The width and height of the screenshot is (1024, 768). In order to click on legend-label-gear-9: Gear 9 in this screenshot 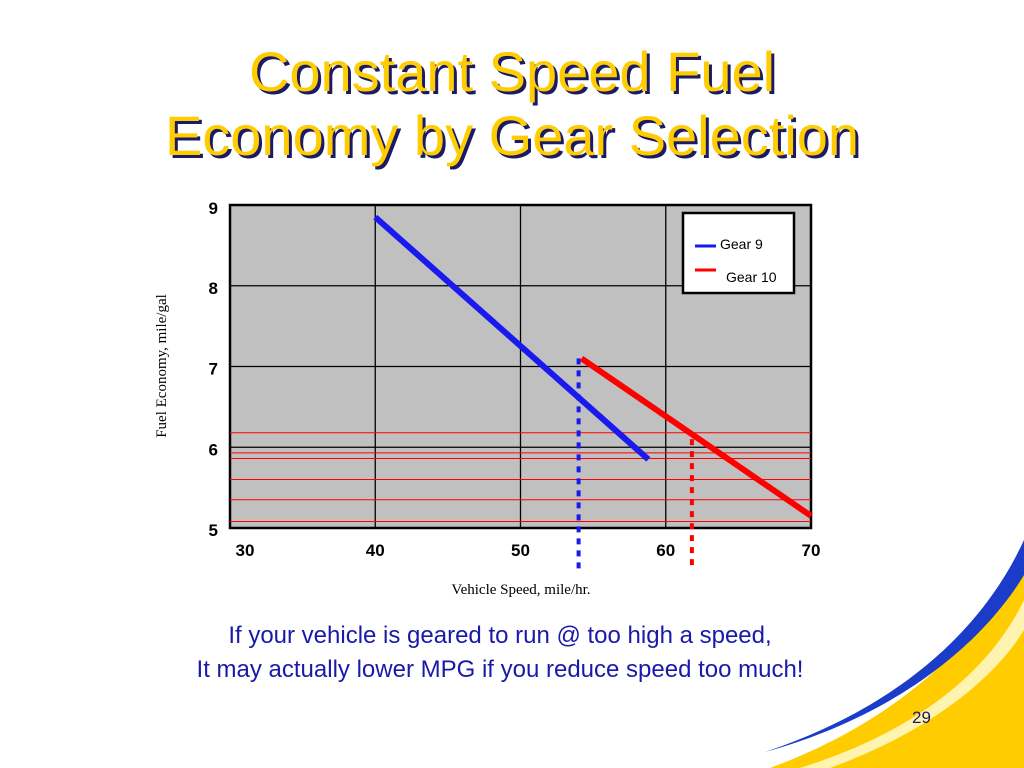, I will do `click(741, 244)`.